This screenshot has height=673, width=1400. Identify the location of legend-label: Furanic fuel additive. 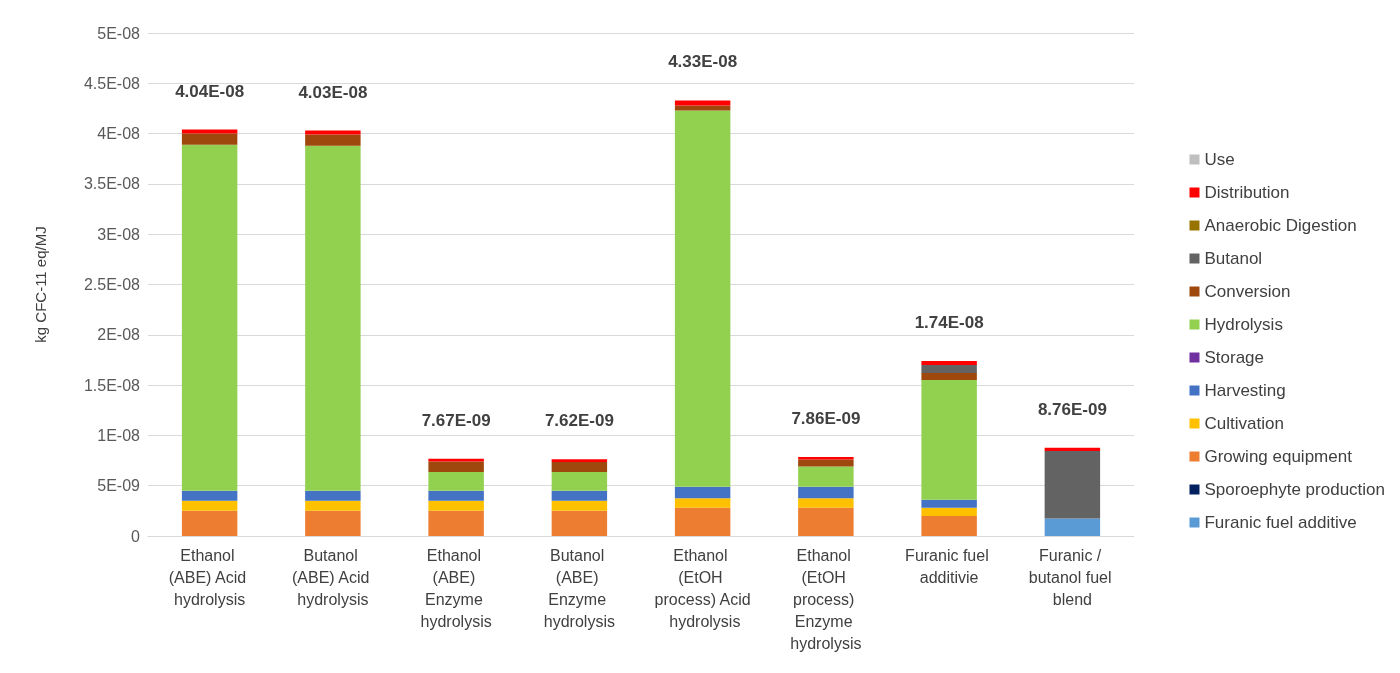
(1280, 522).